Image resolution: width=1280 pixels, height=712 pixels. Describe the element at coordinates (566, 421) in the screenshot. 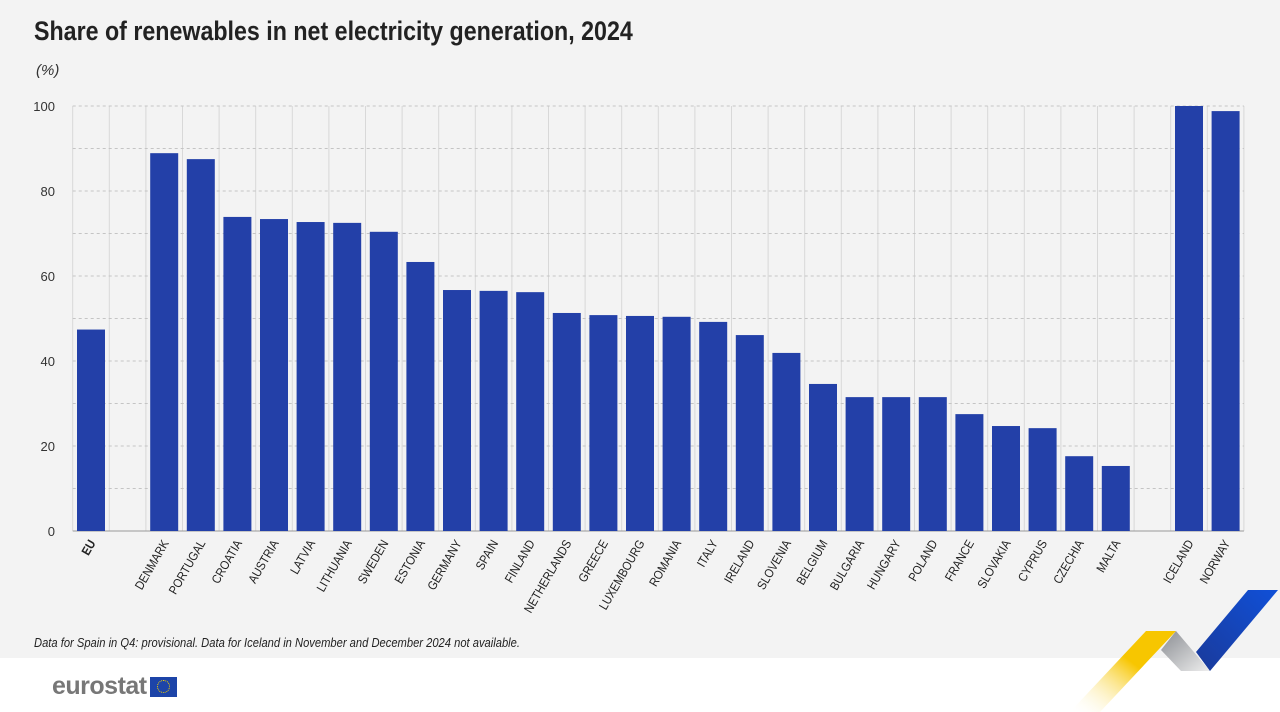

I see `bar-netherlands` at that location.